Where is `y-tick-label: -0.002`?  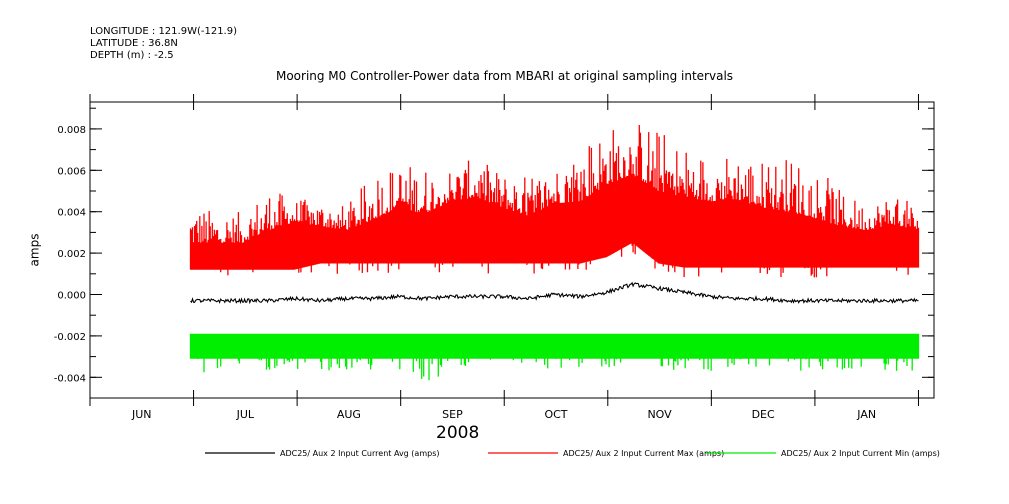
y-tick-label: -0.002 is located at coordinates (70, 337).